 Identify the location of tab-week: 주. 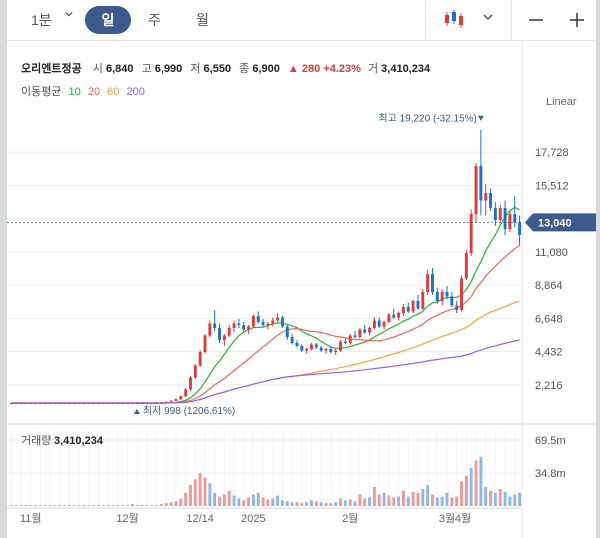
(154, 20).